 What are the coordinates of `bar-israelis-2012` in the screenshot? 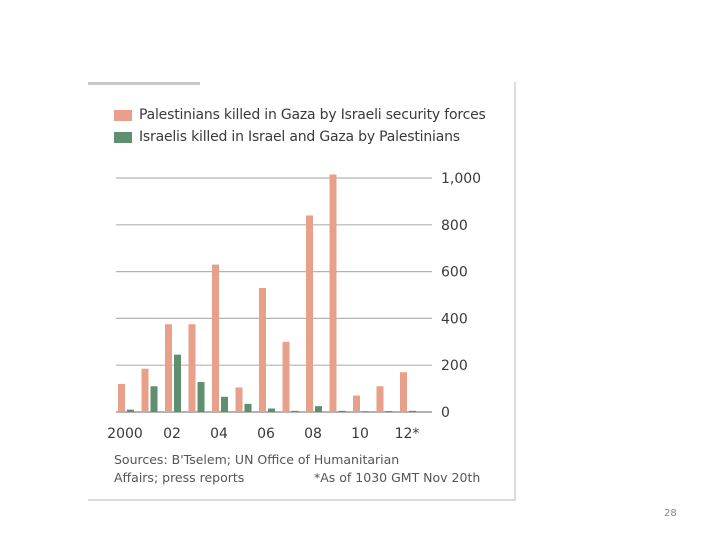 It's located at (412, 411).